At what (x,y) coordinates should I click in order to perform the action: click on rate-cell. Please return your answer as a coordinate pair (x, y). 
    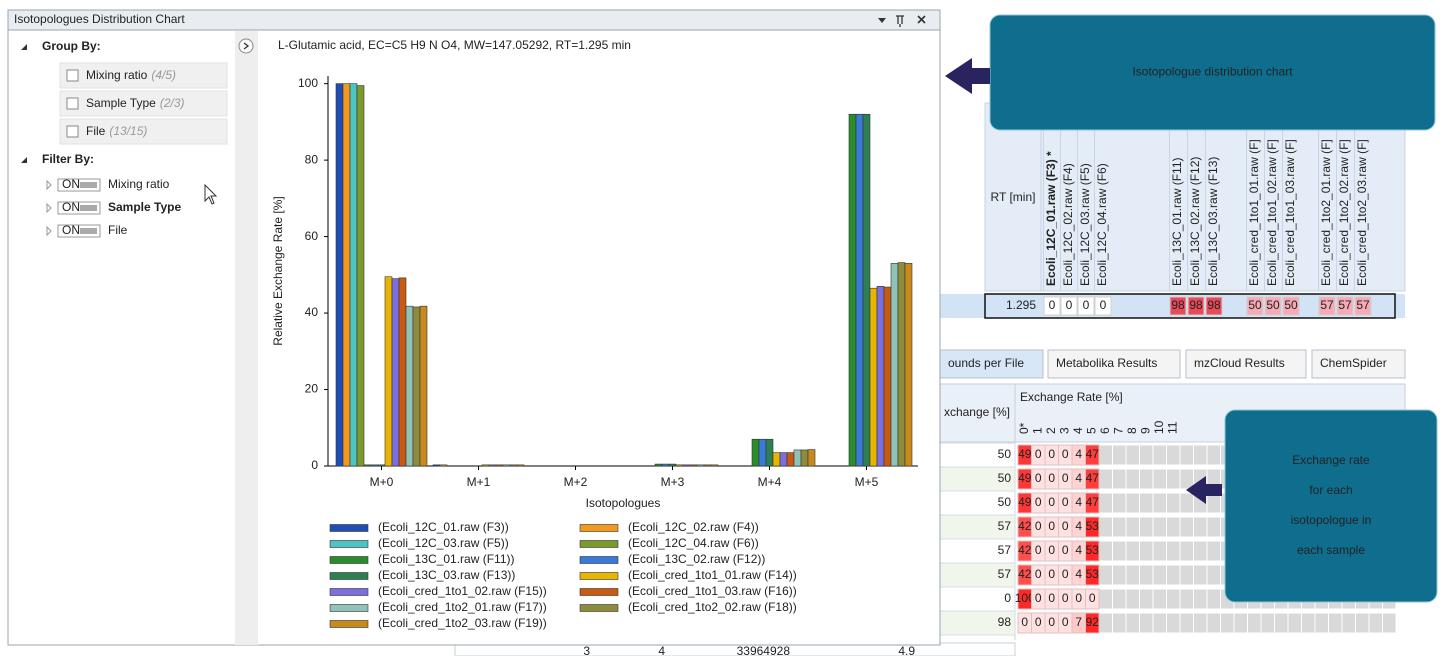
    Looking at the image, I should click on (1092, 551).